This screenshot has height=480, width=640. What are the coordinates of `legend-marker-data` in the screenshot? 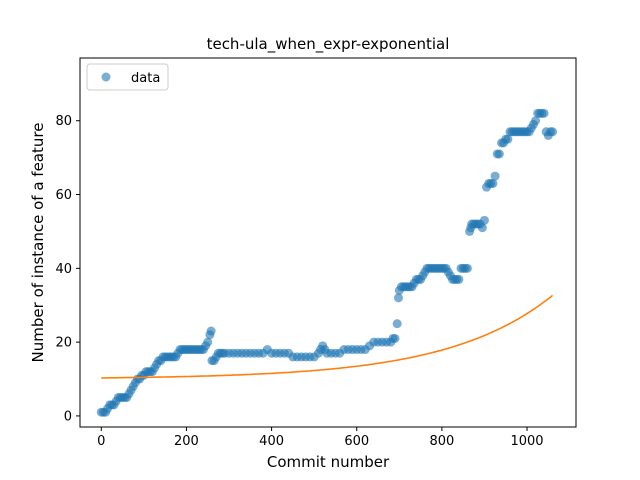 It's located at (106, 77).